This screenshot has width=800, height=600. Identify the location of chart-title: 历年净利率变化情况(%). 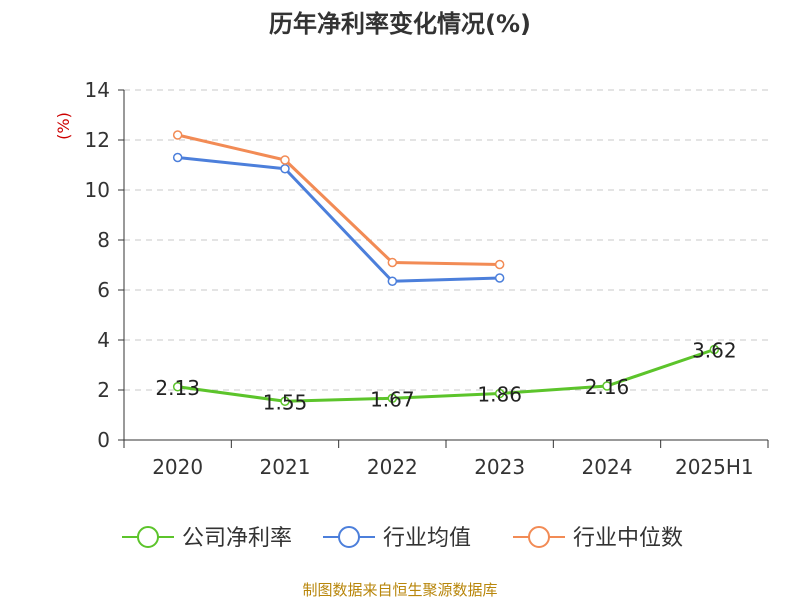
(400, 24).